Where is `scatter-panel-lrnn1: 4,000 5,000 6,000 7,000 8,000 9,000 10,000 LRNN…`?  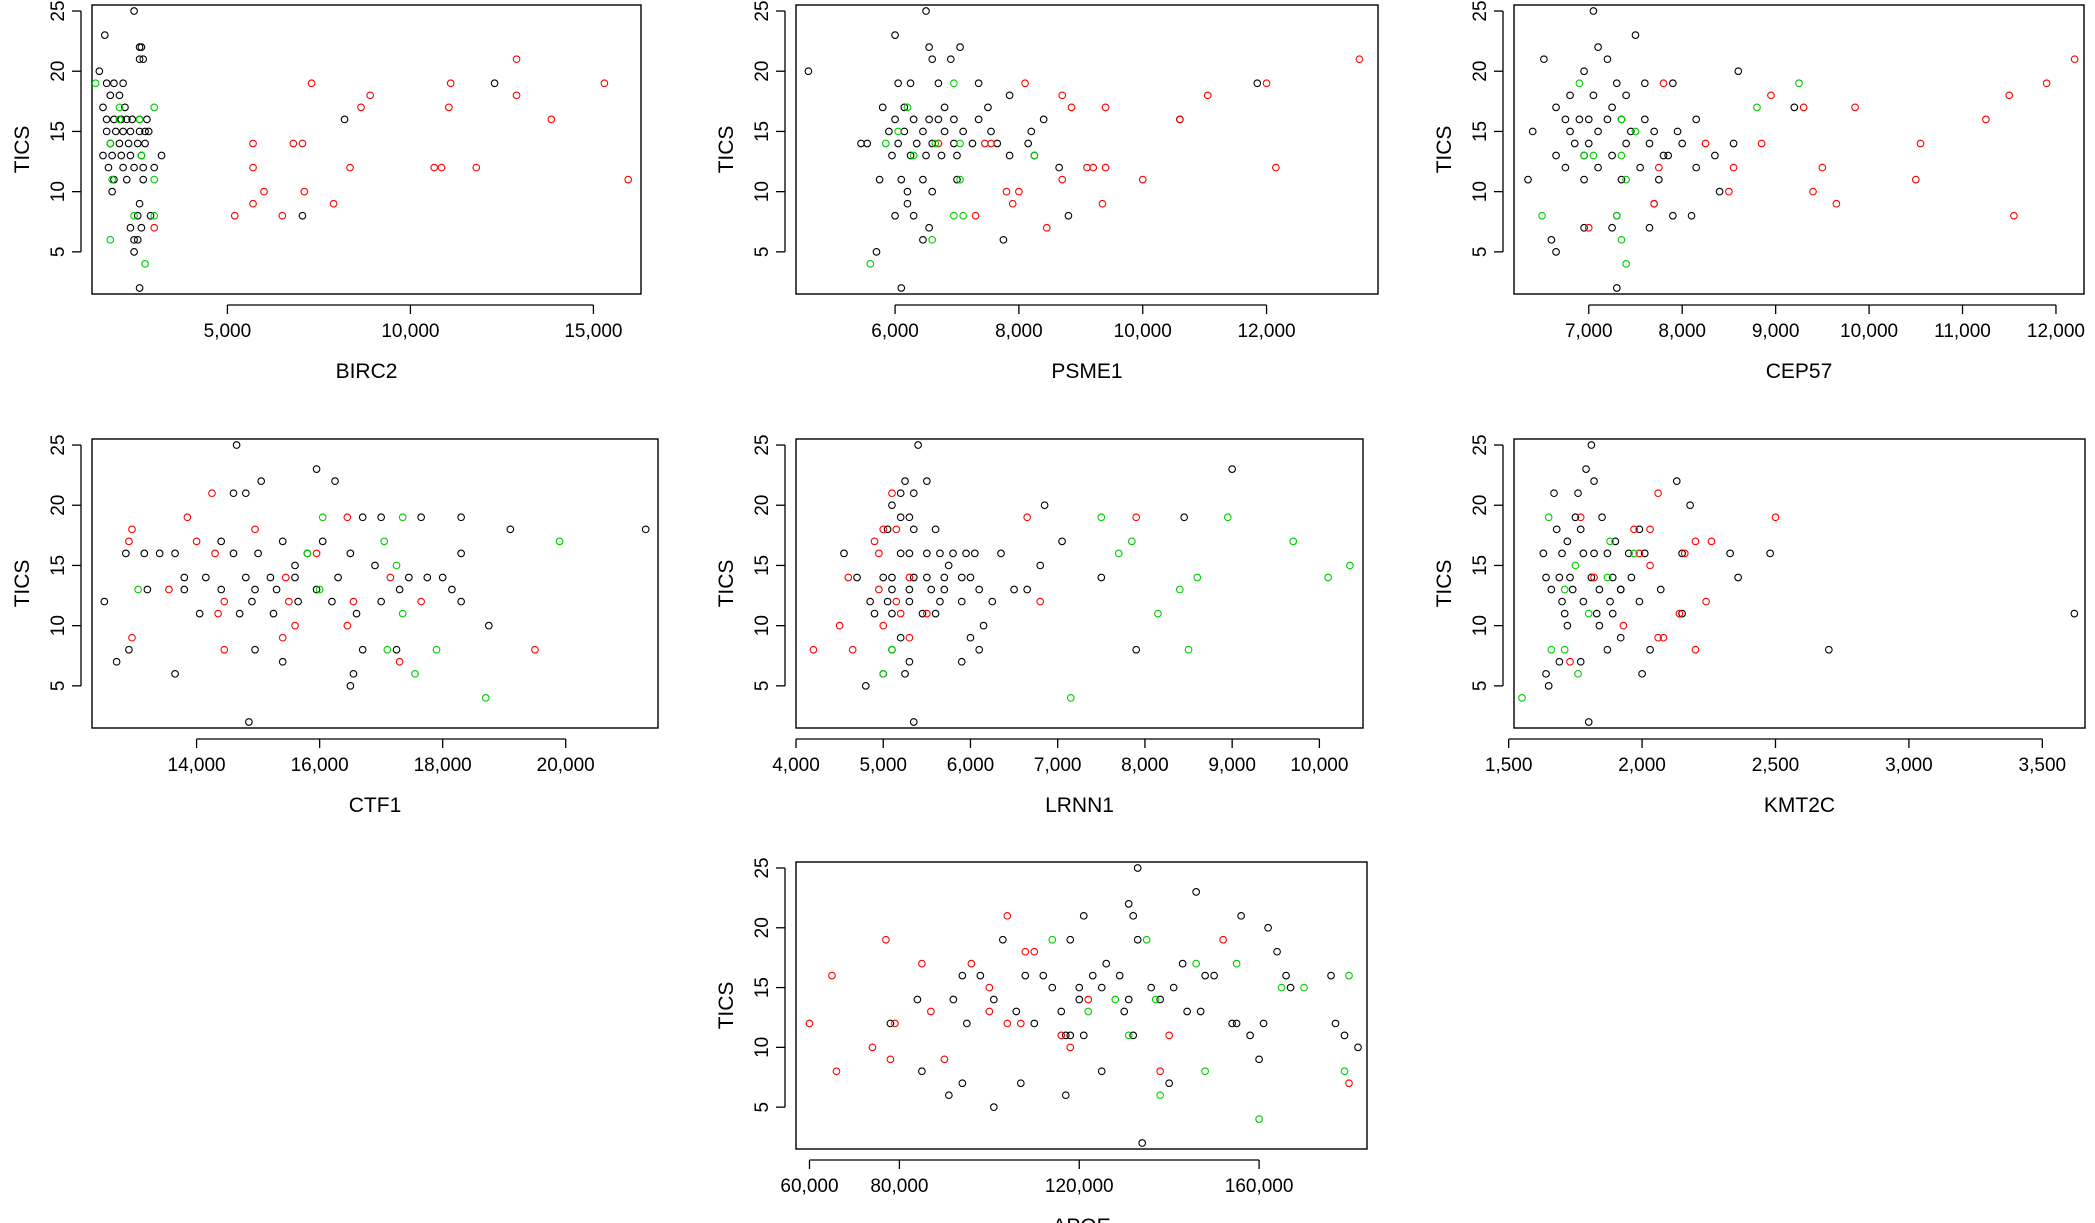 scatter-panel-lrnn1: 4,000 5,000 6,000 7,000 8,000 9,000 10,000 LRNN… is located at coordinates (1039, 625).